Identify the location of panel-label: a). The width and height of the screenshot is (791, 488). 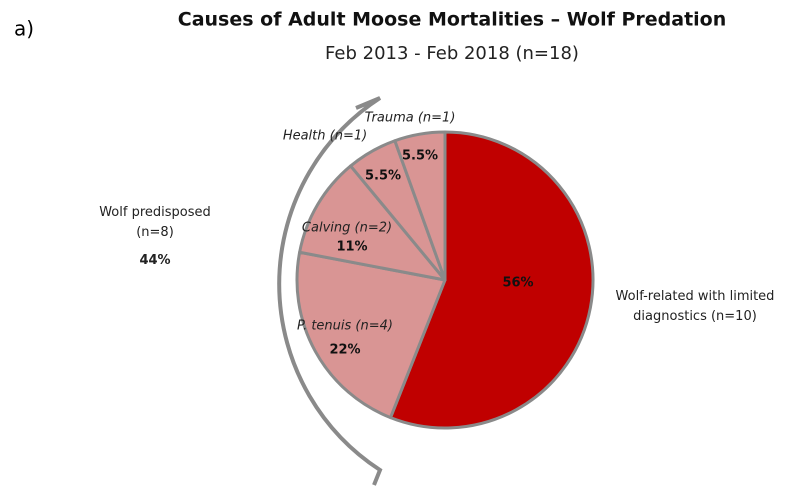
(24, 29).